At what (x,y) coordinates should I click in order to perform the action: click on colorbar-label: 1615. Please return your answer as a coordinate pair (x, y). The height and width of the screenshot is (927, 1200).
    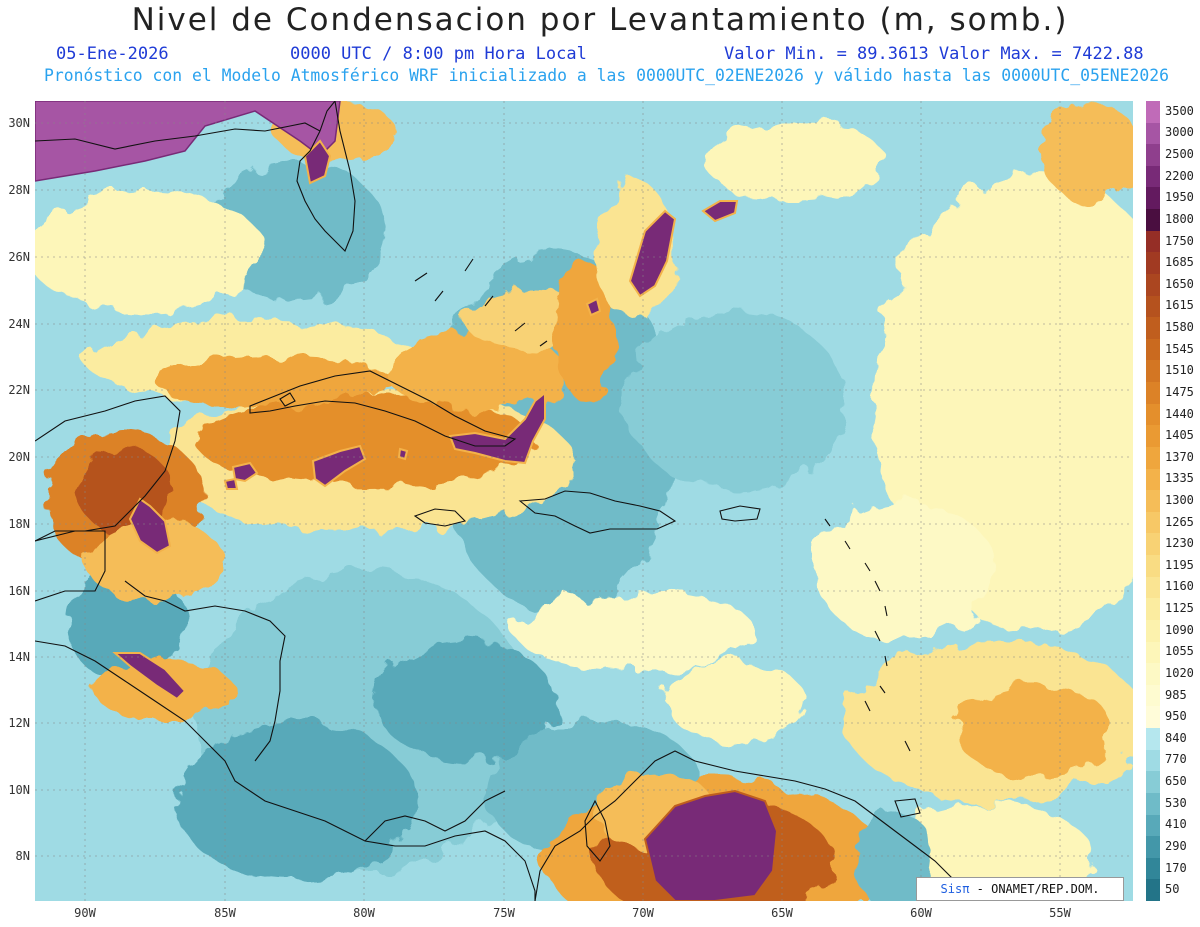
    Looking at the image, I should click on (1179, 305).